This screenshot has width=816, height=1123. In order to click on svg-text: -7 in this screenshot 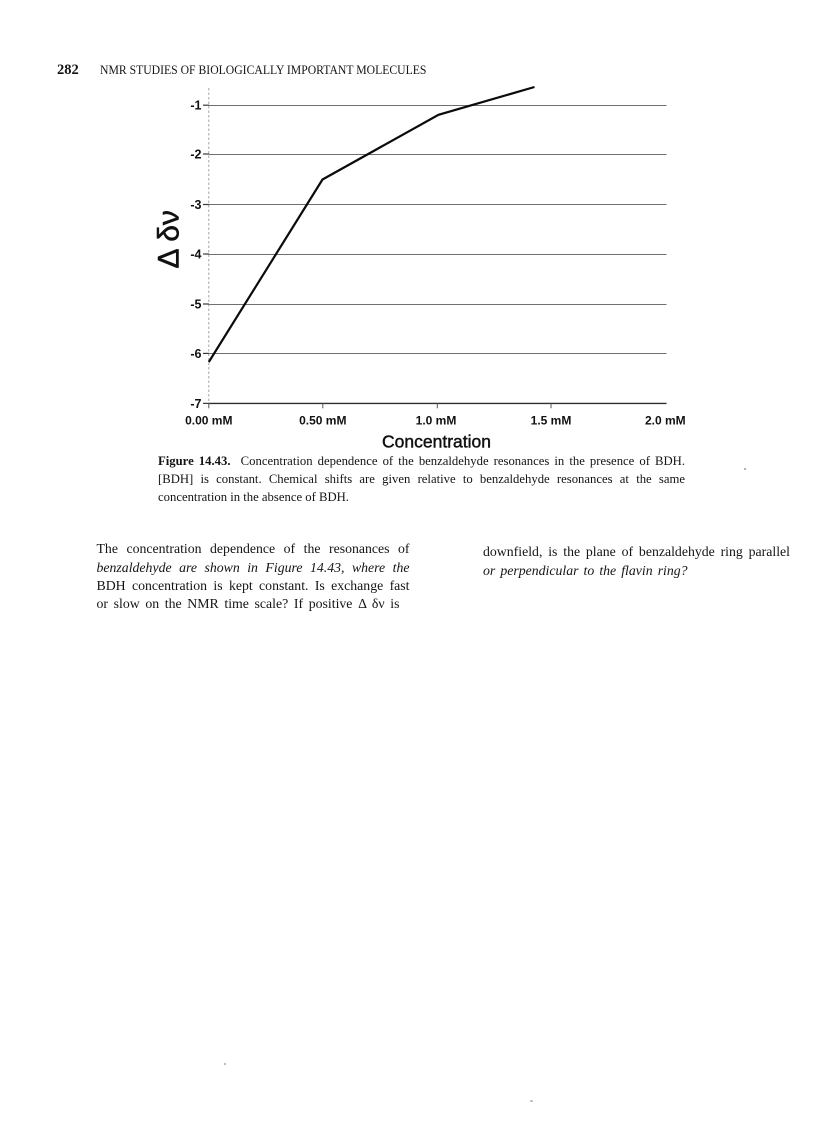, I will do `click(195, 404)`.